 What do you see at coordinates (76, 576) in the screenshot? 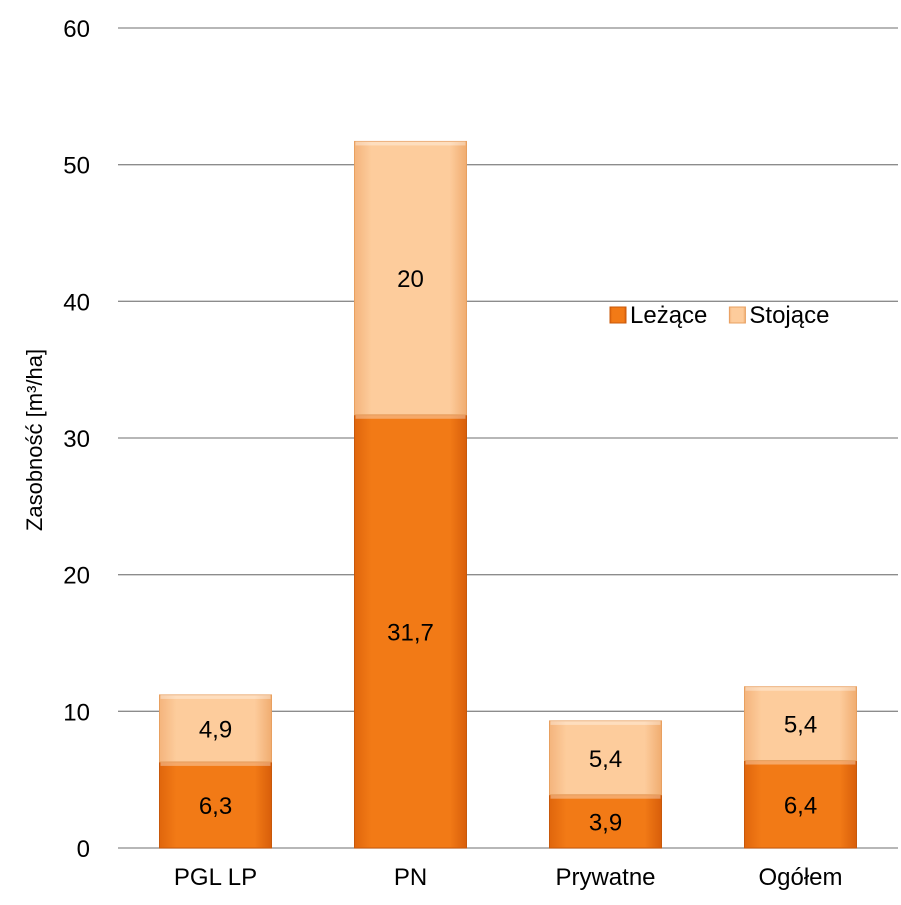
I see `y-tick-label: 20` at bounding box center [76, 576].